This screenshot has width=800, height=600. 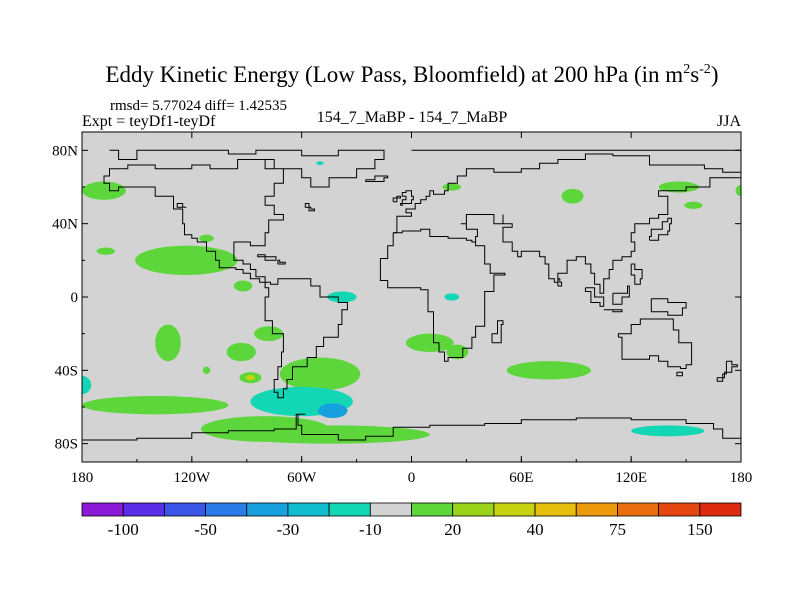 What do you see at coordinates (205, 529) in the screenshot?
I see `colorbar-label-1: -50` at bounding box center [205, 529].